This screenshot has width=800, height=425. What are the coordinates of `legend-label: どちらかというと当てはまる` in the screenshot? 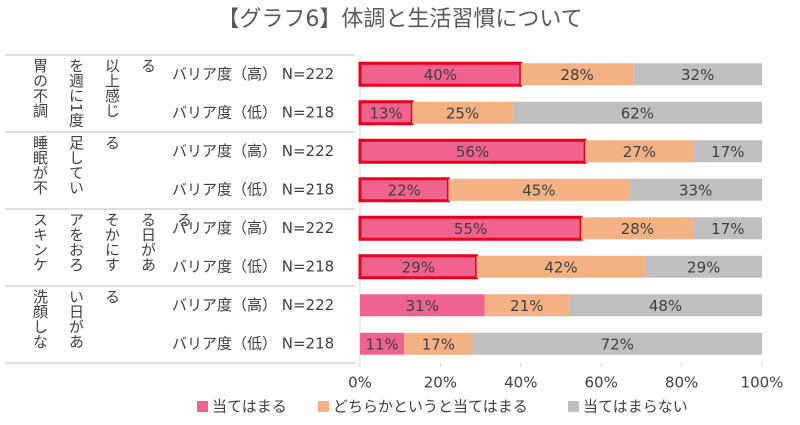 It's located at (430, 407).